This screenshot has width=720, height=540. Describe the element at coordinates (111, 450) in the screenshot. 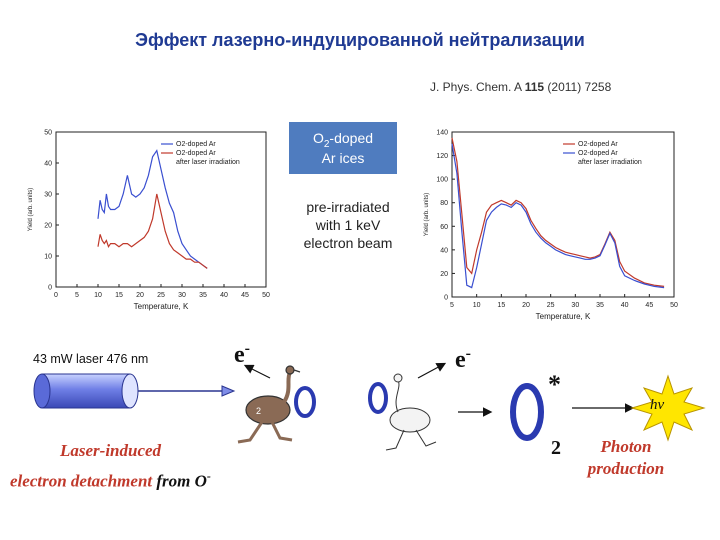

I see `laser-induced-label: Laser-induced` at that location.